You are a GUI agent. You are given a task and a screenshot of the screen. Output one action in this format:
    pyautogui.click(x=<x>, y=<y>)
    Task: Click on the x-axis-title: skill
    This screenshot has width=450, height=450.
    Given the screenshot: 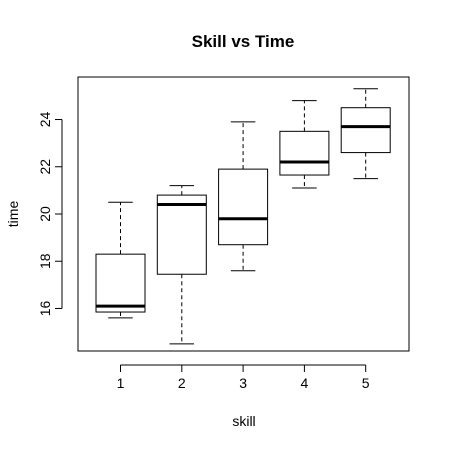 What is the action you would take?
    pyautogui.click(x=243, y=421)
    